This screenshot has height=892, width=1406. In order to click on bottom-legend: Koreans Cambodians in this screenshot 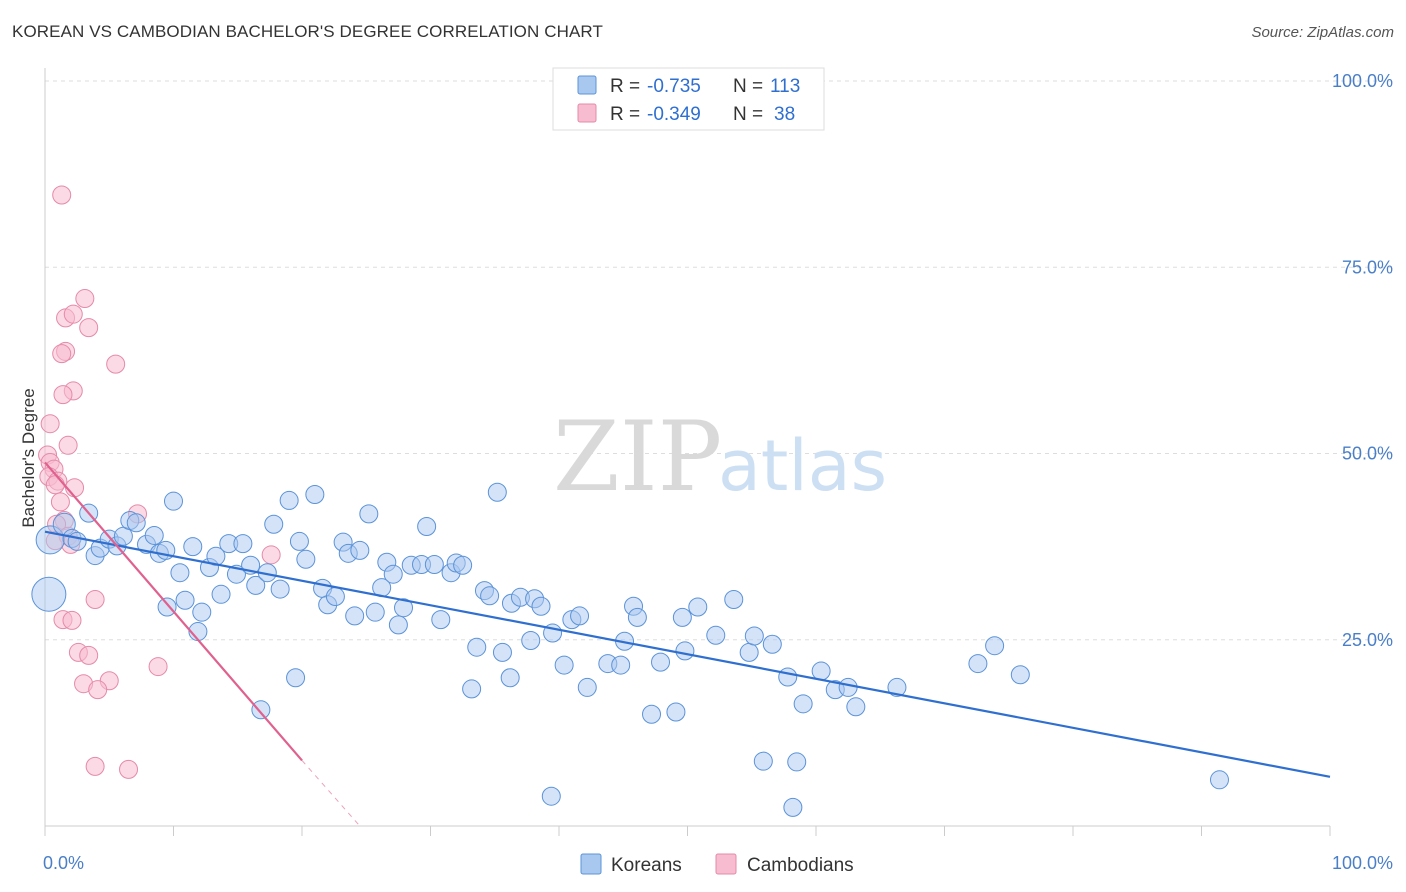, I will do `click(717, 864)`.